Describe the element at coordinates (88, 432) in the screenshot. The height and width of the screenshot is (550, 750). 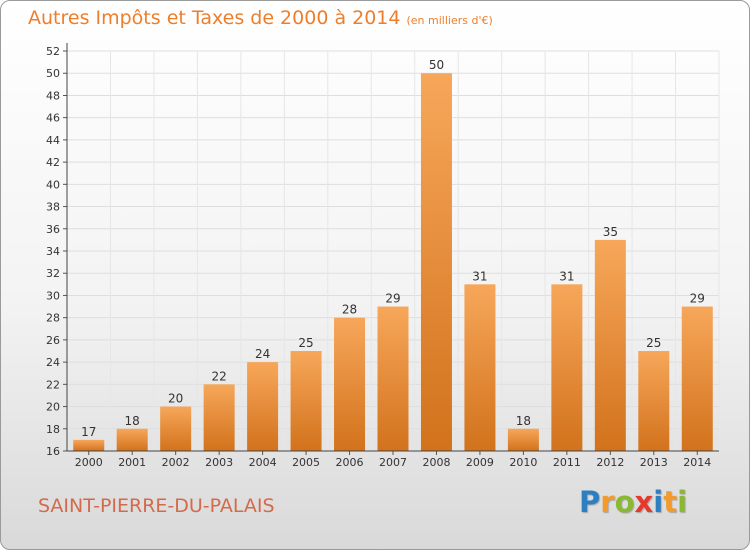
I see `bar-value-label: 17` at that location.